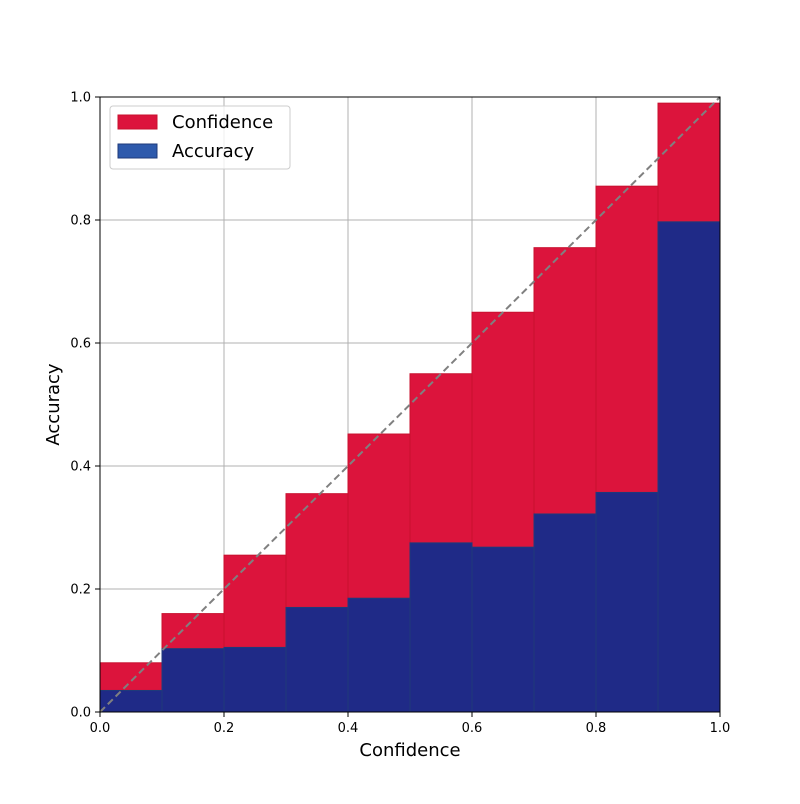 This screenshot has width=800, height=804. I want to click on x-axis-ticks: 0.0 0.2 0.4 0.6 0.8 1.0, so click(410, 724).